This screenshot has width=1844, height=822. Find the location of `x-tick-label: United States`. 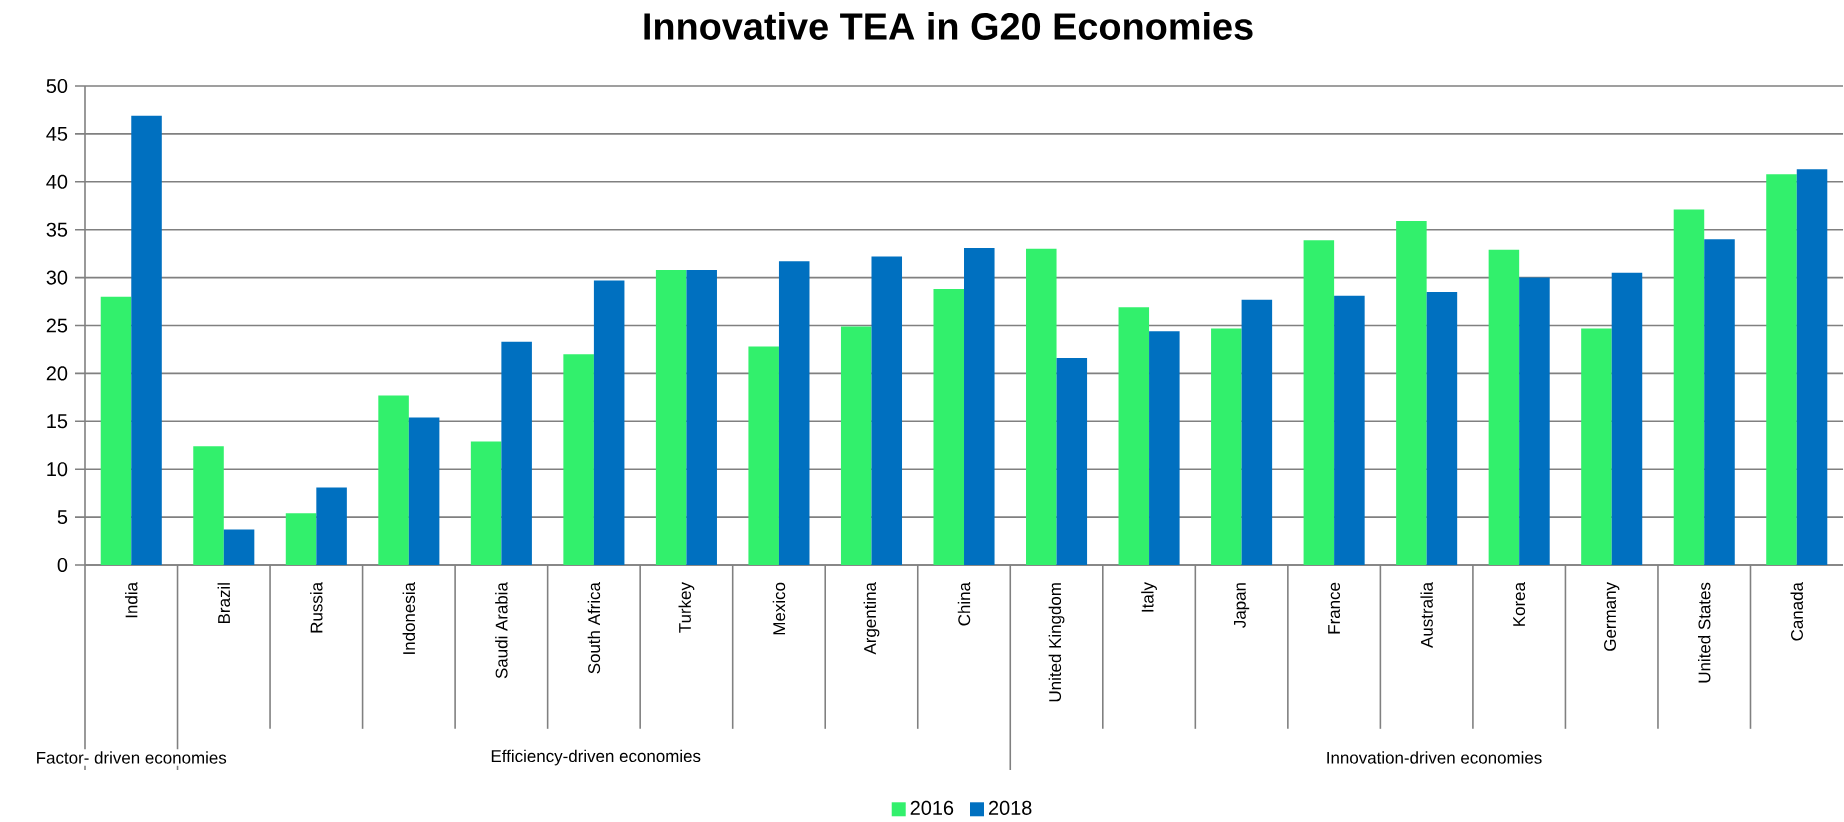

x-tick-label: United States is located at coordinates (1704, 632).